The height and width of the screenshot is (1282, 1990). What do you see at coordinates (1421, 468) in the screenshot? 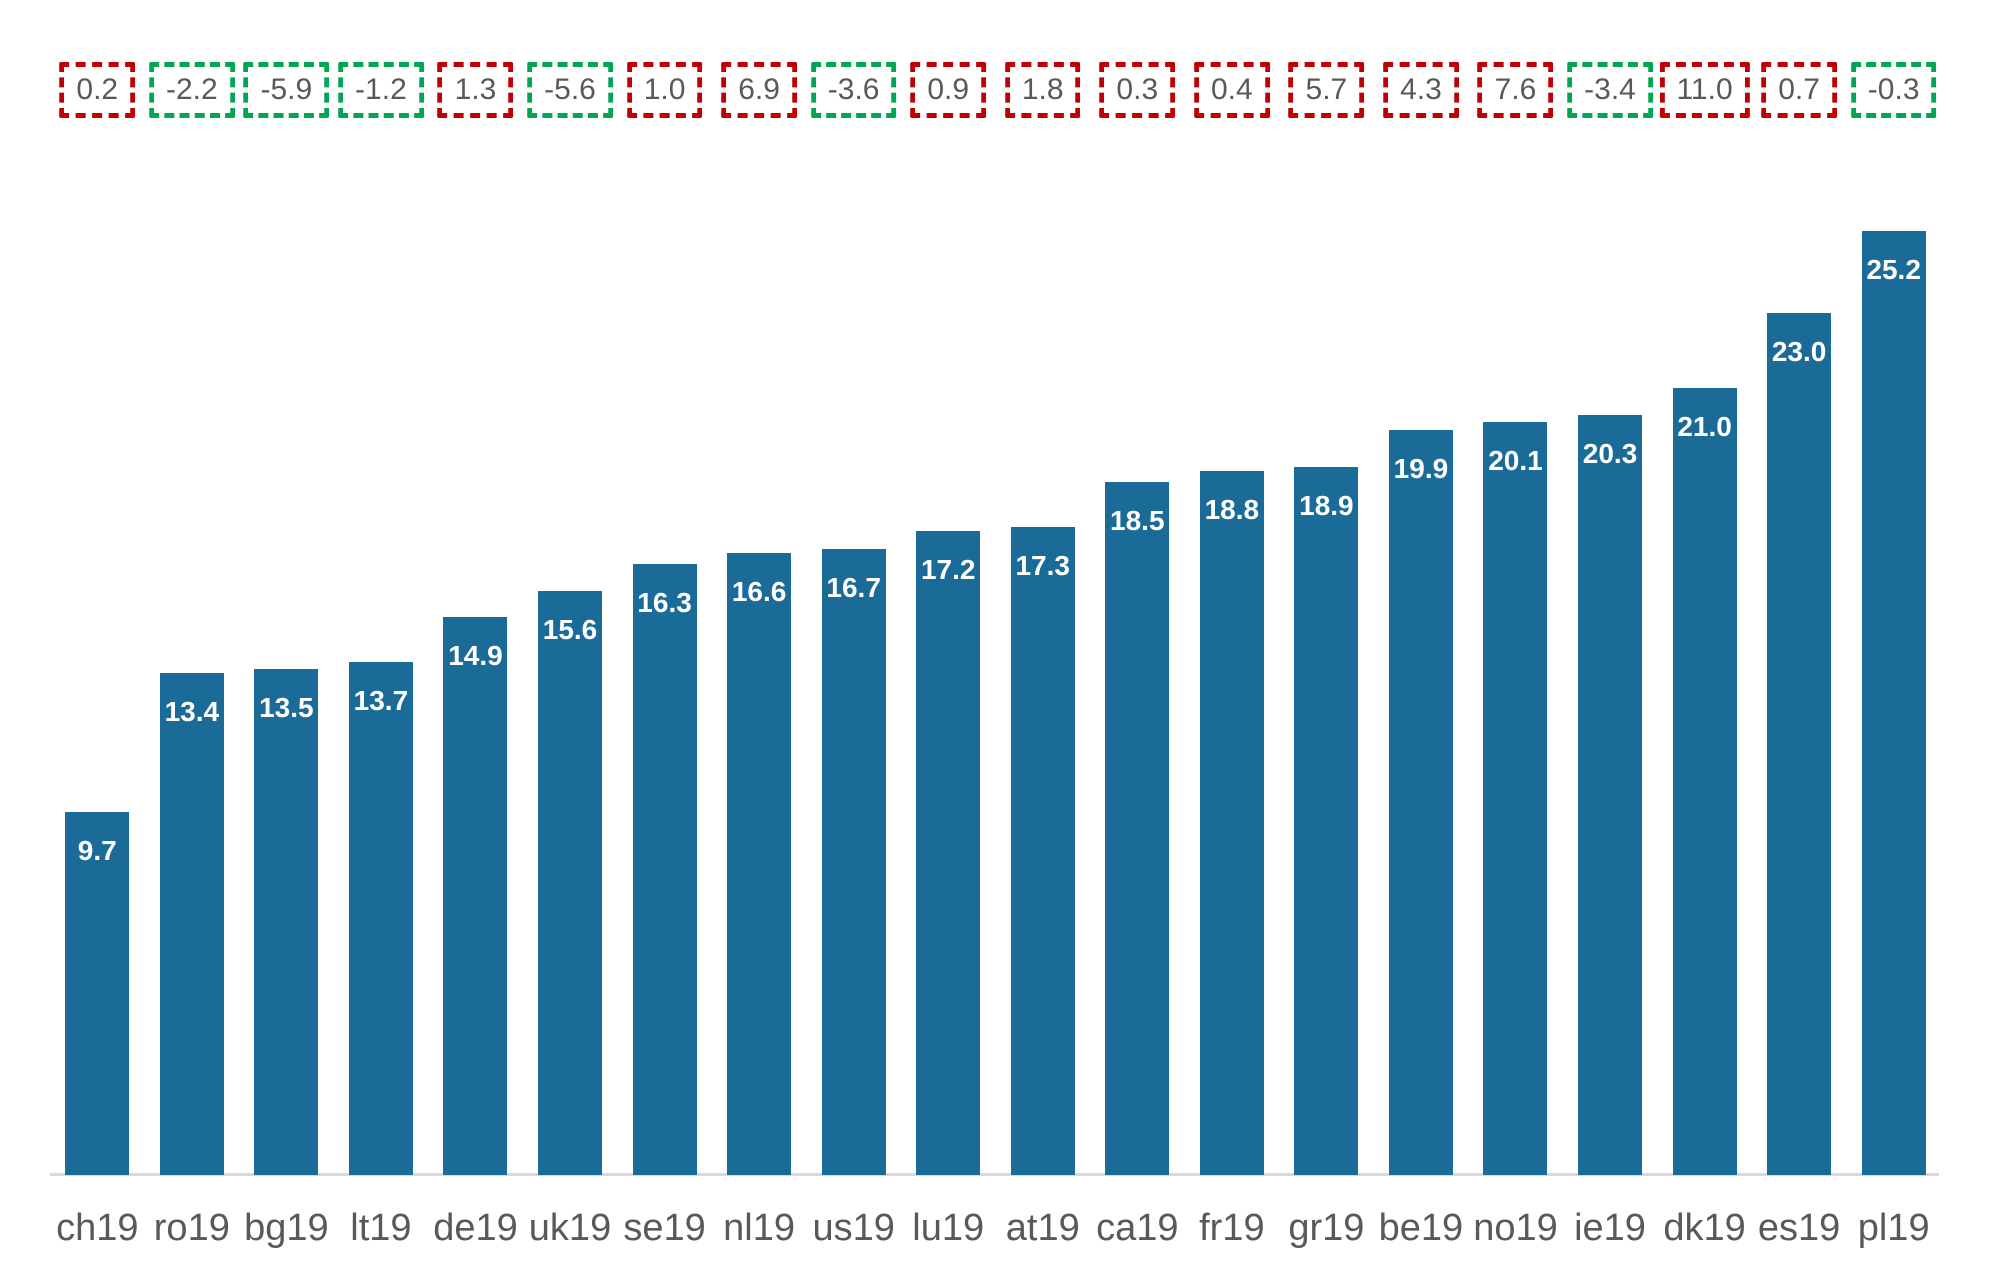
I see `bar-value-label: 19.9` at bounding box center [1421, 468].